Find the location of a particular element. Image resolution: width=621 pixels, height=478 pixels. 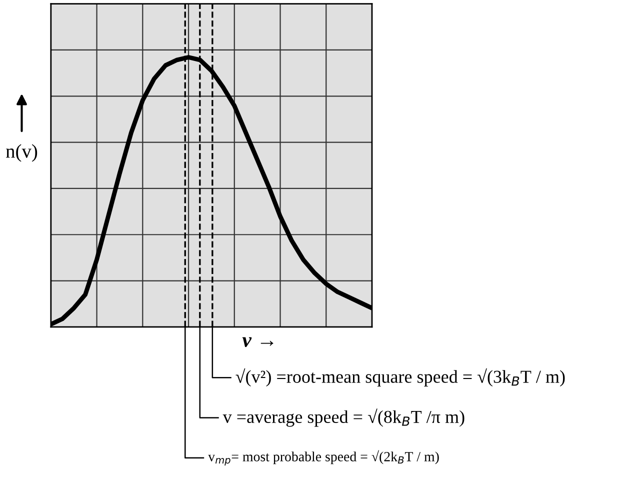

text: v =average speed = √(8k$_{B}$T /π m) is located at coordinates (343, 417).